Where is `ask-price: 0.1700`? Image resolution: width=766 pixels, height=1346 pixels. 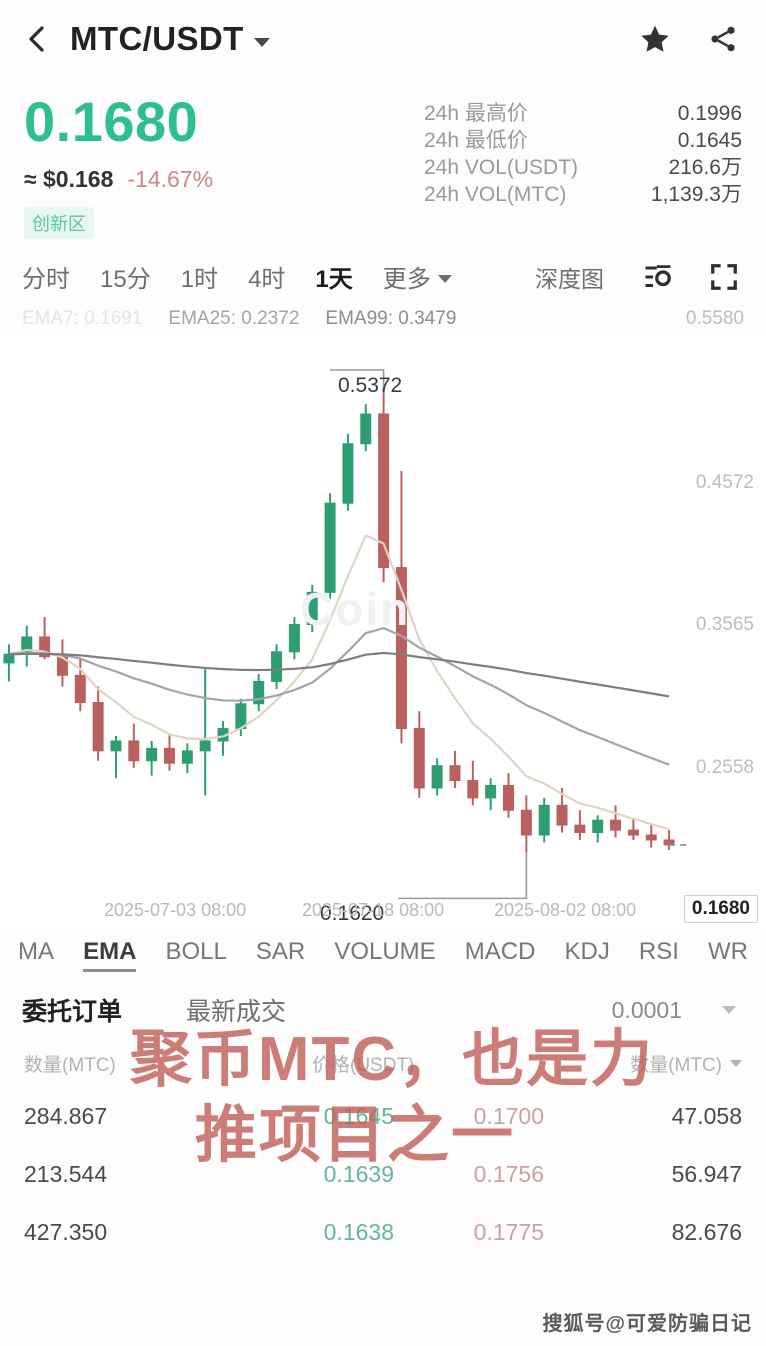 ask-price: 0.1700 is located at coordinates (508, 1115).